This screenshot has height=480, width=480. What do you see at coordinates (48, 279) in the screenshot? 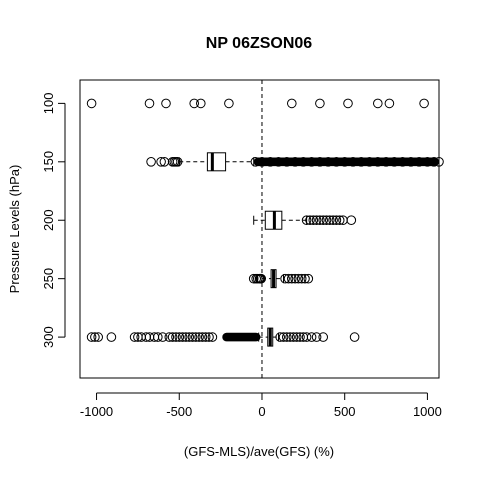
I see `y-tick-label: 250` at bounding box center [48, 279].